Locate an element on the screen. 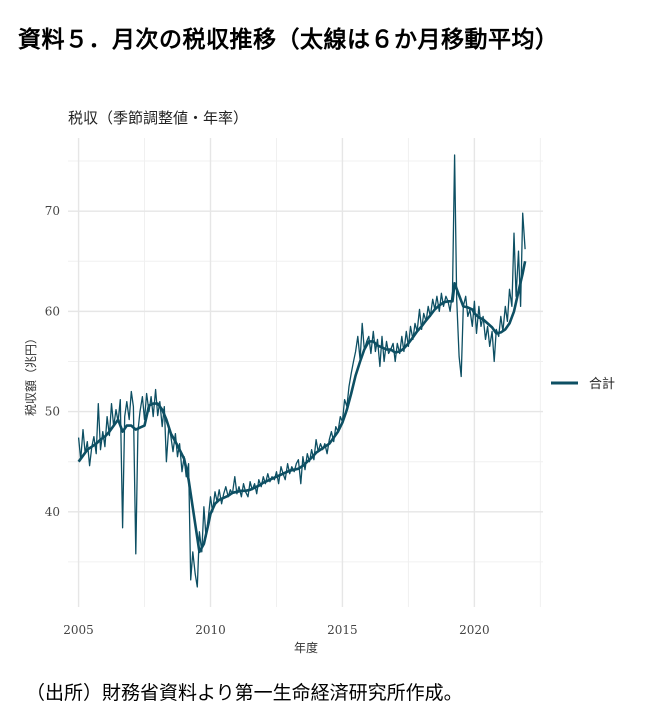 Image resolution: width=657 pixels, height=715 pixels. y-tick-label: 70 is located at coordinates (52, 211).